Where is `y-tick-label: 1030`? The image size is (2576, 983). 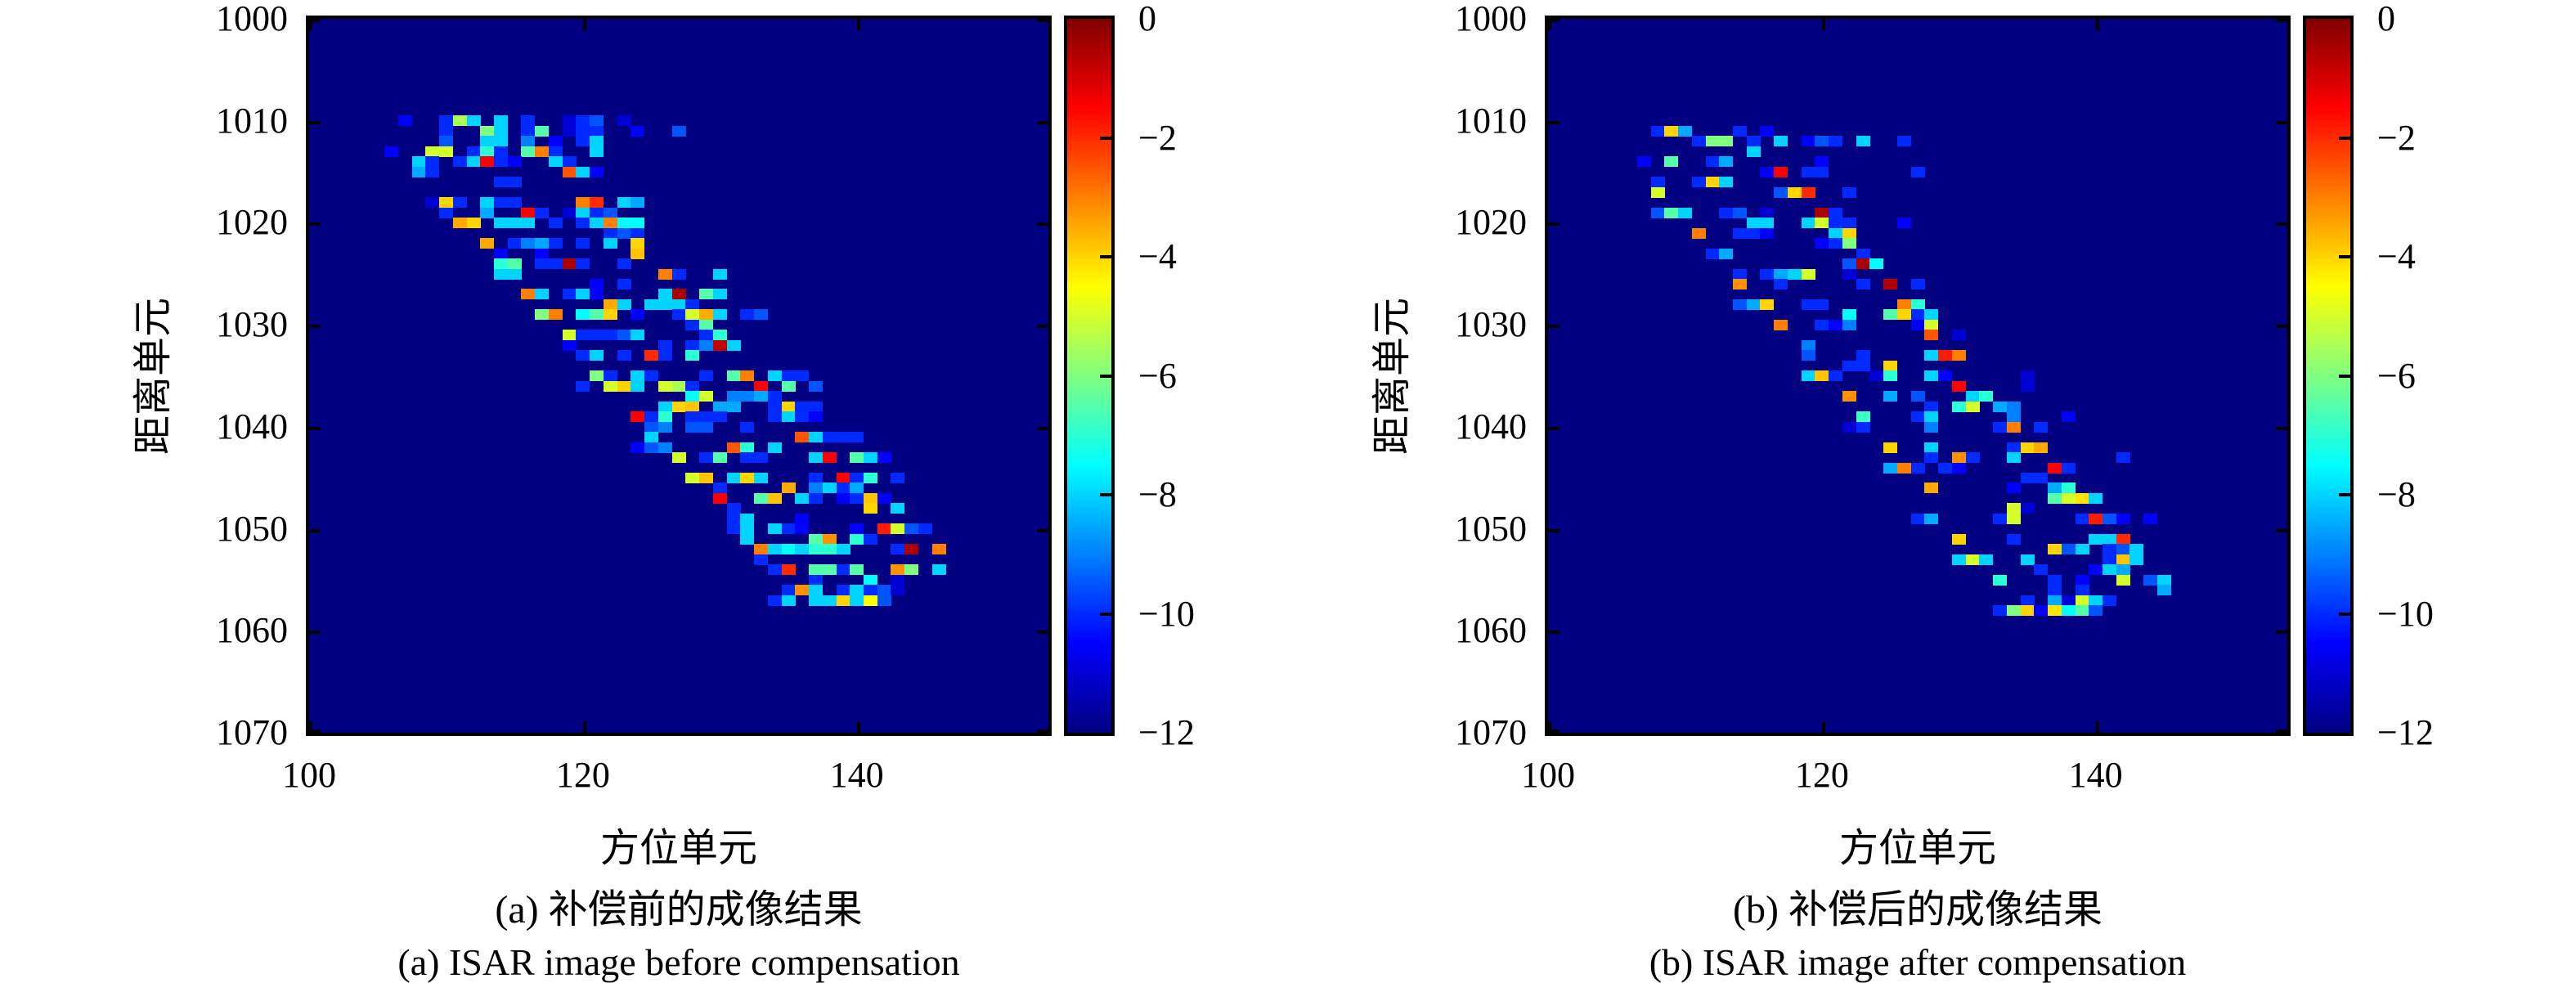 y-tick-label: 1030 is located at coordinates (252, 324).